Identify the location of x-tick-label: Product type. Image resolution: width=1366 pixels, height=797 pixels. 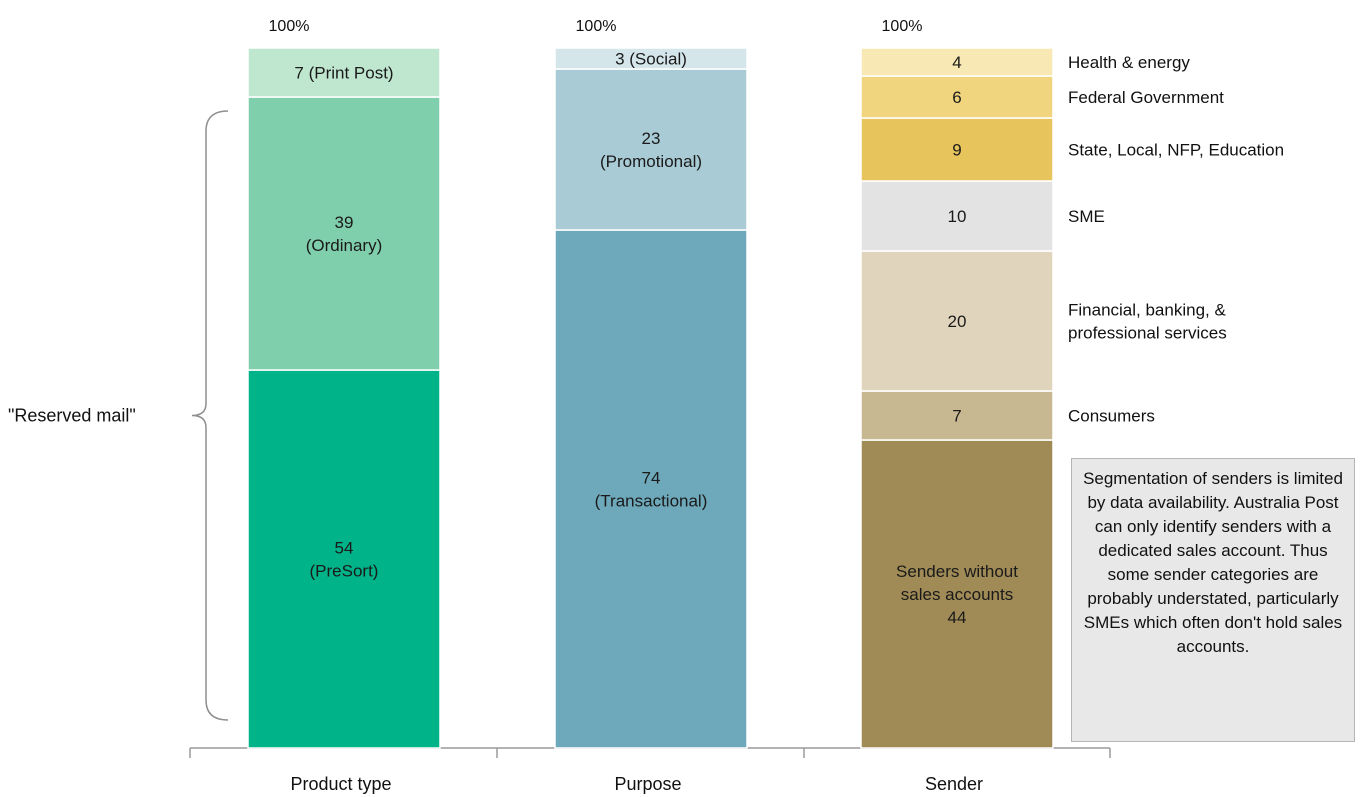
(340, 784).